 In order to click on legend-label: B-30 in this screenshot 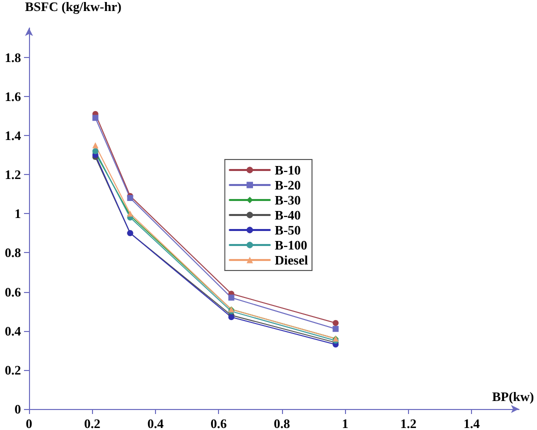, I will do `click(287, 200)`.